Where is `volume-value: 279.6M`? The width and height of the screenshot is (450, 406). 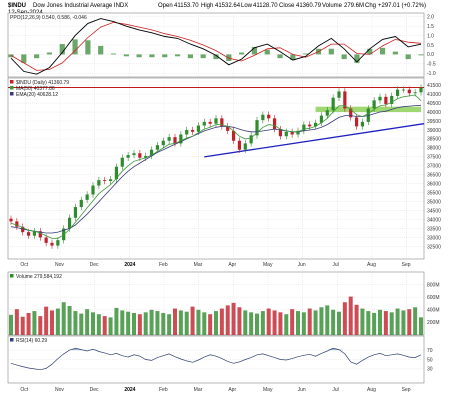
volume-value: 279.6M is located at coordinates (354, 6).